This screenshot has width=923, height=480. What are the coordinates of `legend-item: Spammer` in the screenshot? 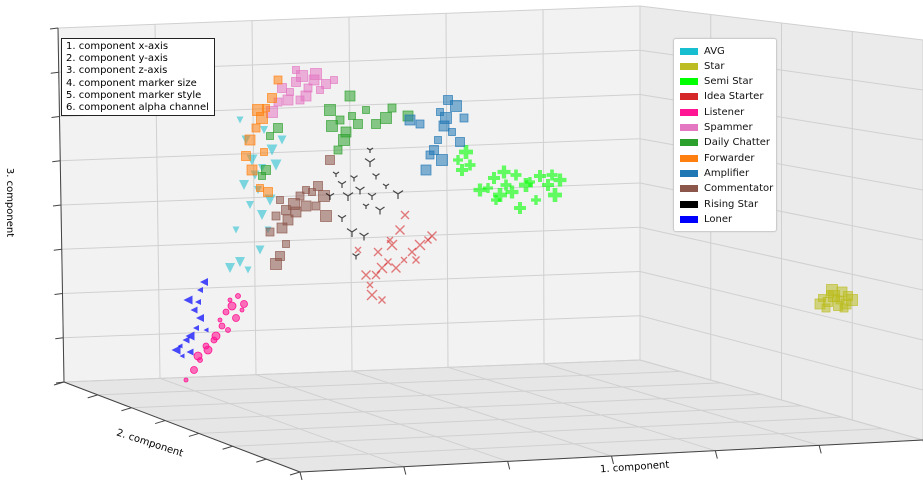 It's located at (716, 128).